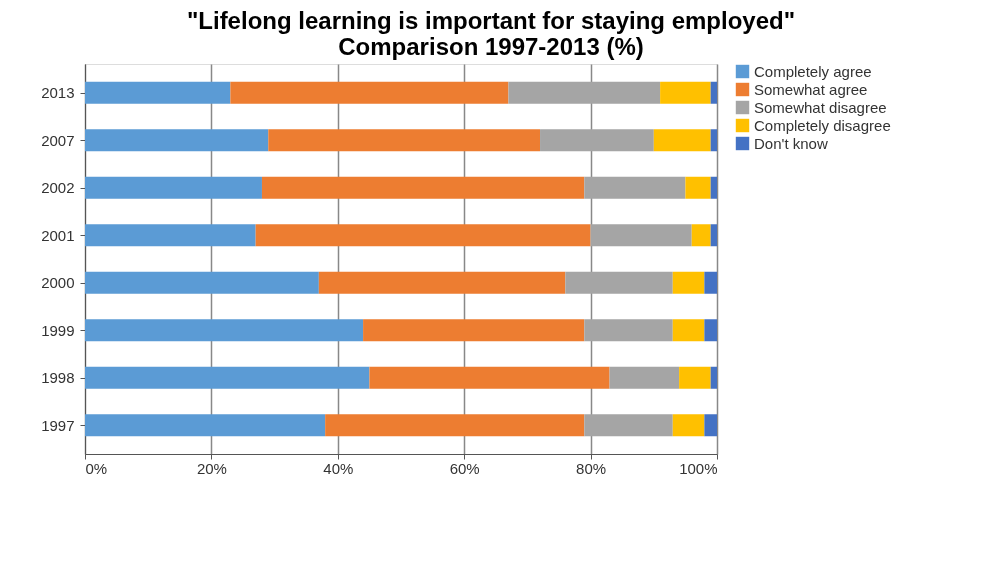  I want to click on x-tick-label: 20%, so click(211, 468).